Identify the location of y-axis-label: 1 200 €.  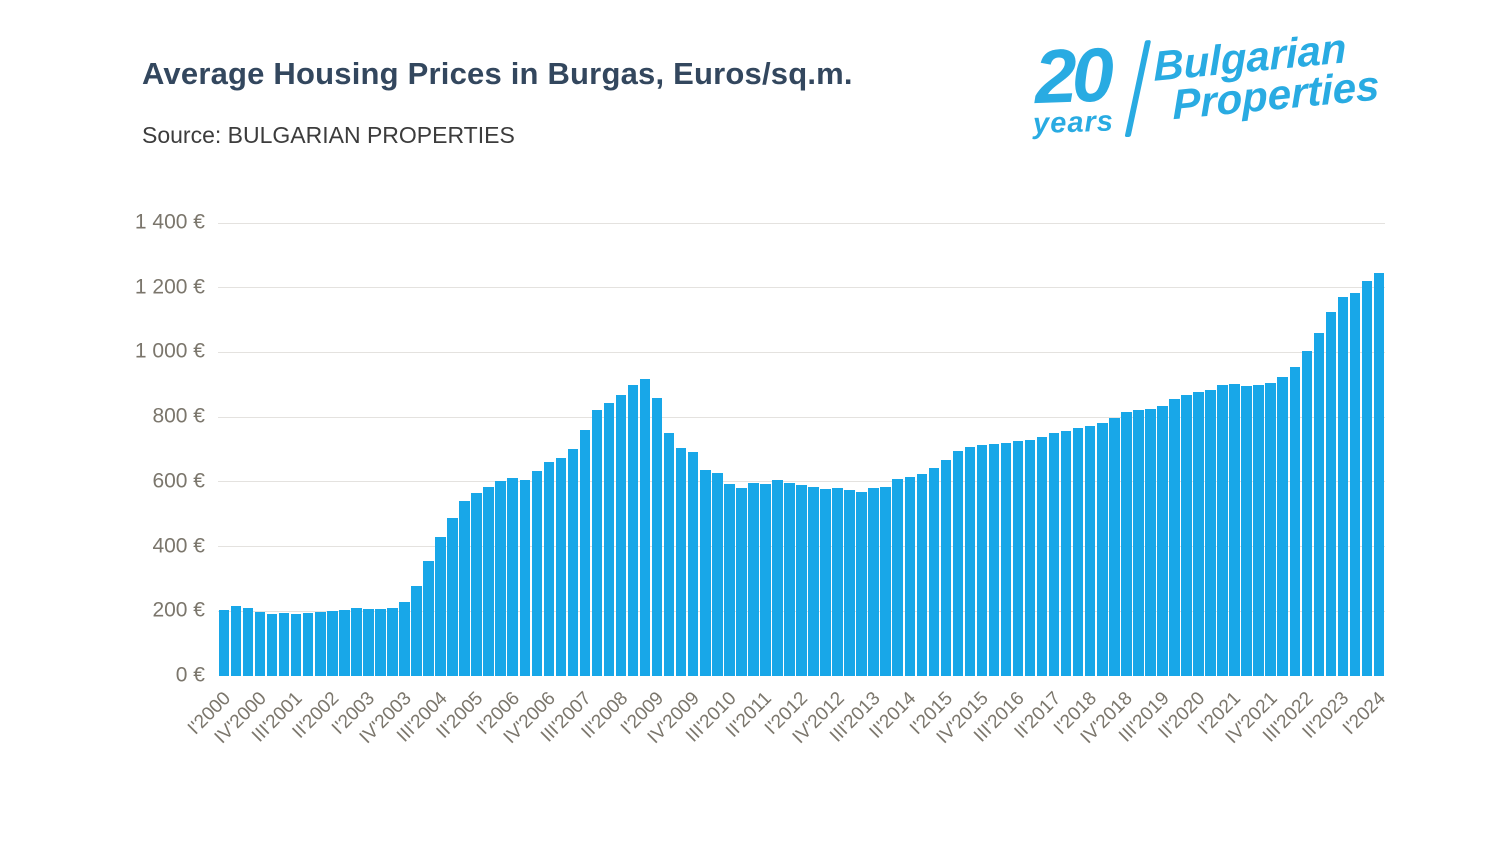
(169, 287).